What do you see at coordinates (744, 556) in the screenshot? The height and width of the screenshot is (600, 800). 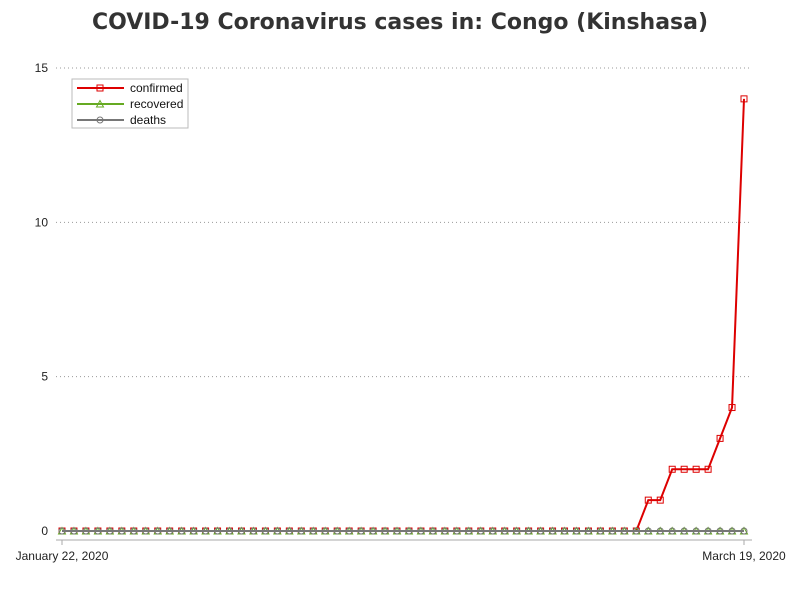 I see `x-tick-label: March 19, 2020` at bounding box center [744, 556].